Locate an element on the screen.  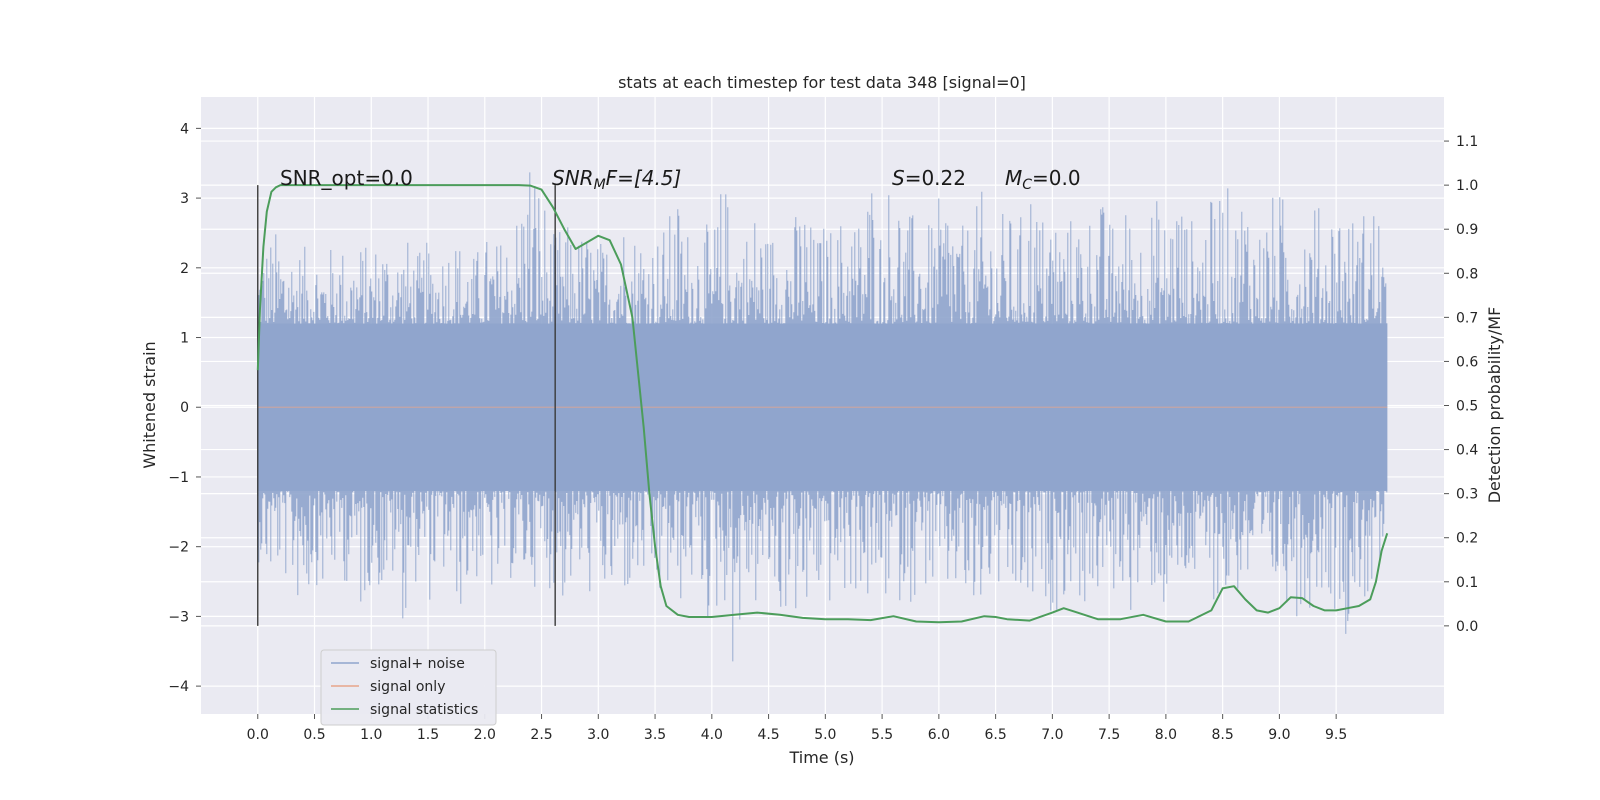
annotation-mc: MC=0.0 is located at coordinates (1043, 179).